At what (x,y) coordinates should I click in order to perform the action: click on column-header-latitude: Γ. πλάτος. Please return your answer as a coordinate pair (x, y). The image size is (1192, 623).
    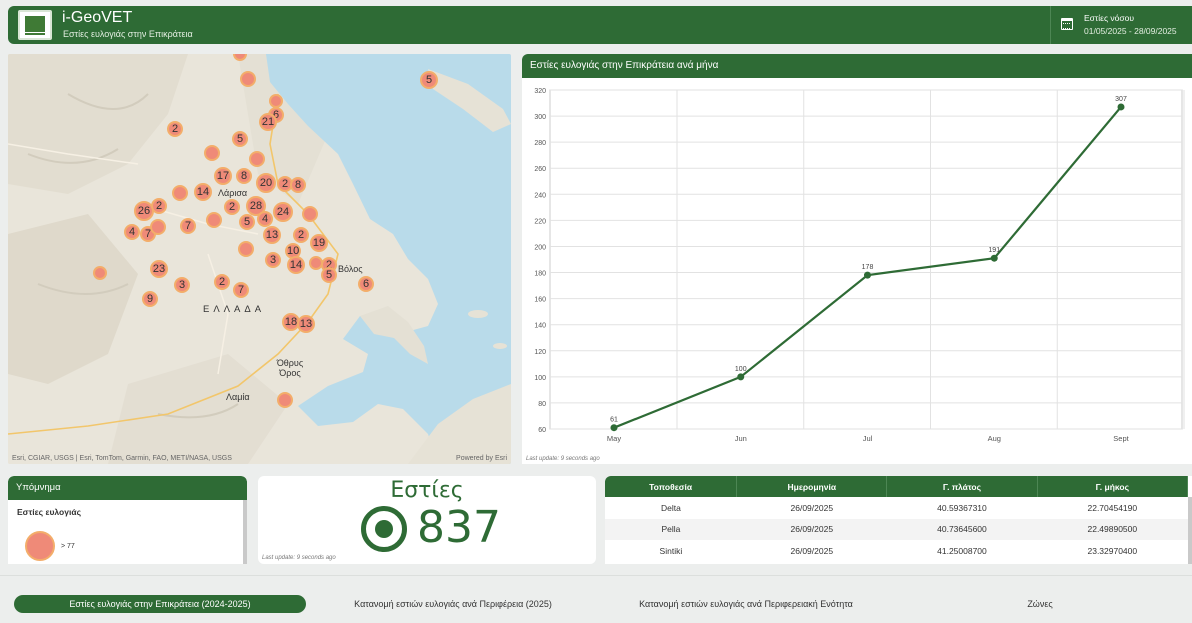
    Looking at the image, I should click on (962, 486).